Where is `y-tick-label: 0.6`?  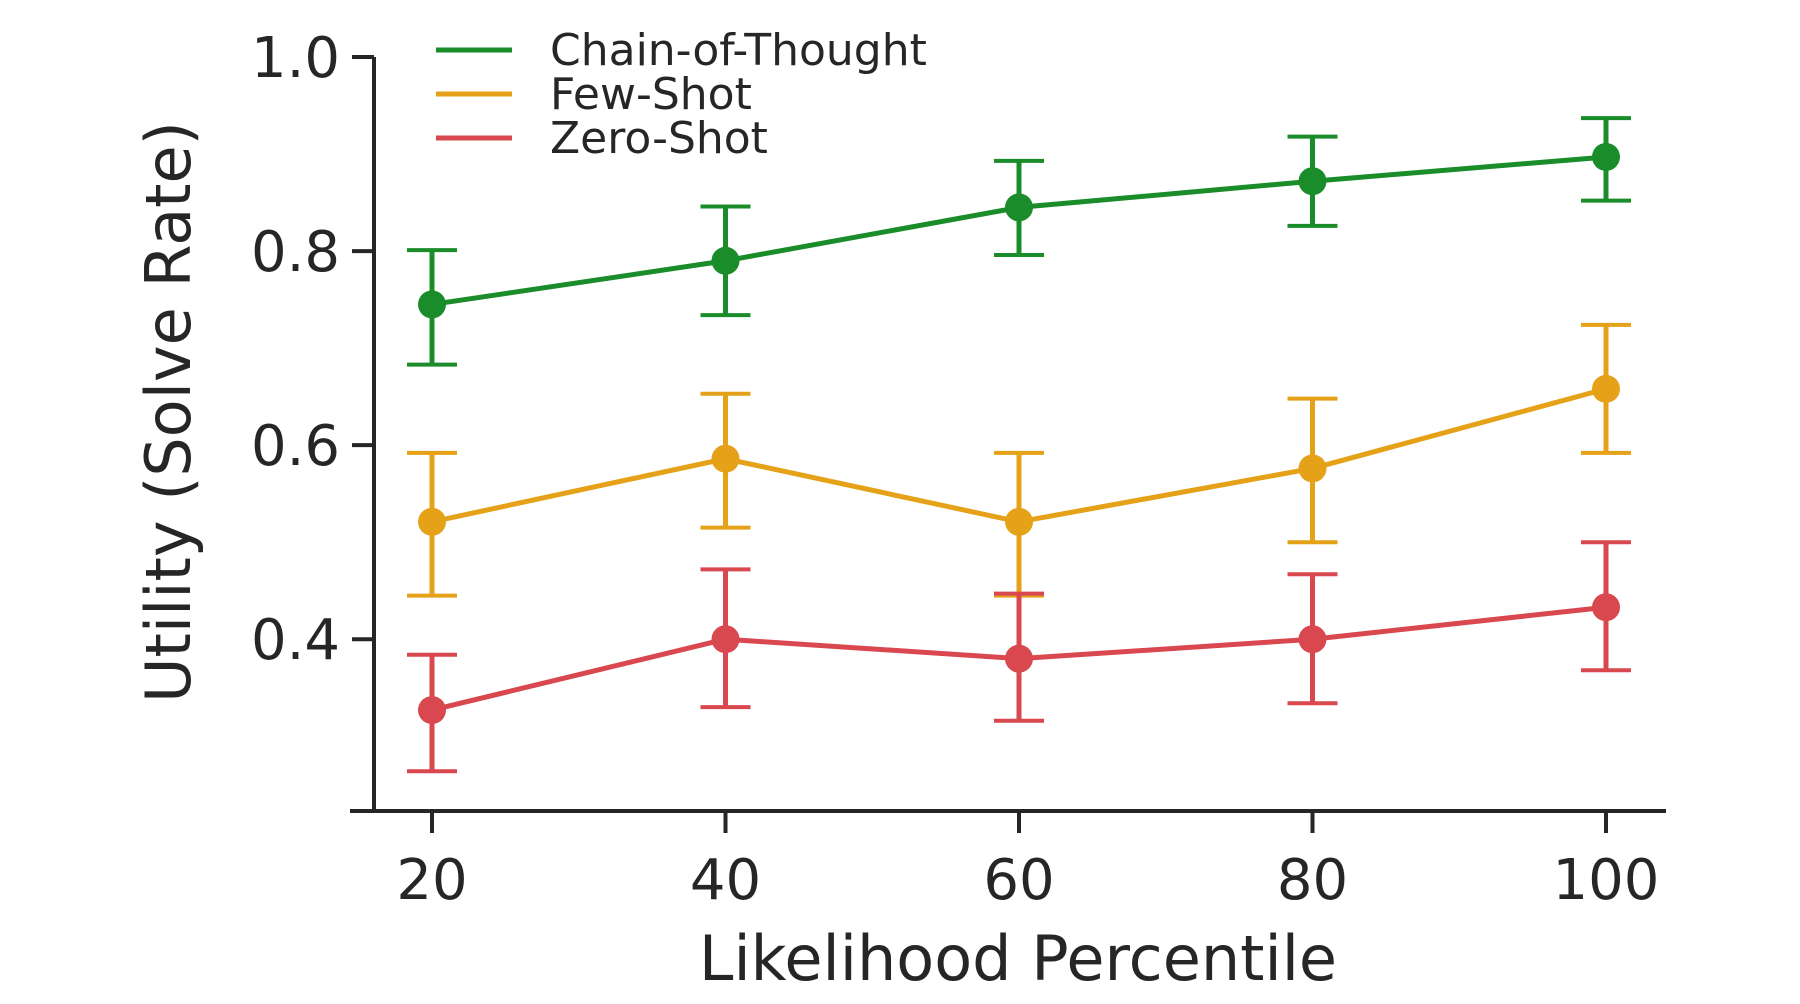 y-tick-label: 0.6 is located at coordinates (295, 446).